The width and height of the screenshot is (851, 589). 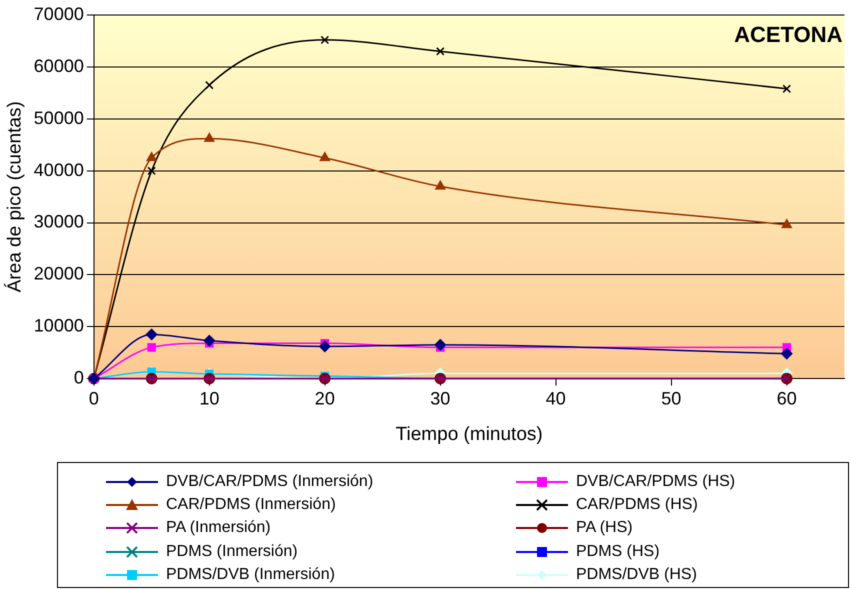 I want to click on legend-label: PA (Inmersión), so click(x=218, y=528).